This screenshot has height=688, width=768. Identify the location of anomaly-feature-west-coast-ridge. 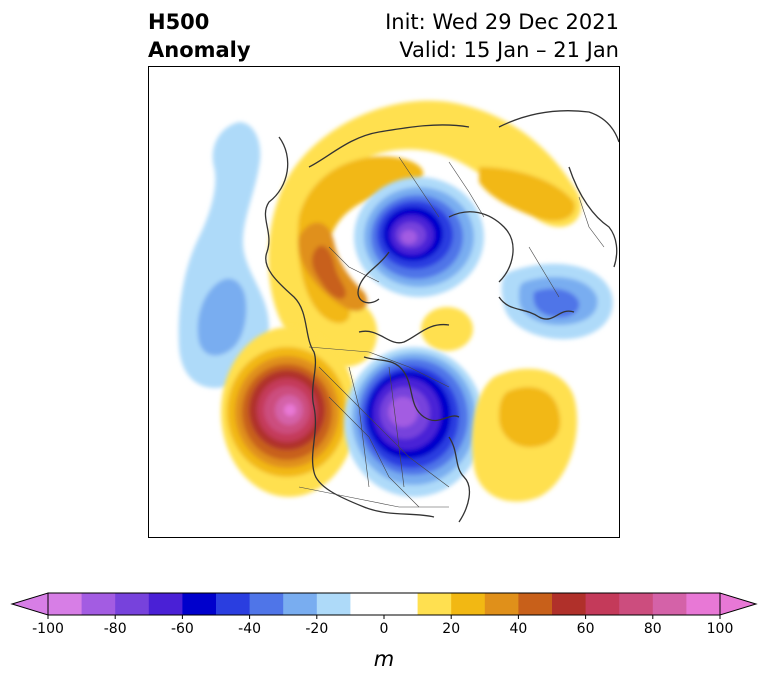
(289, 412).